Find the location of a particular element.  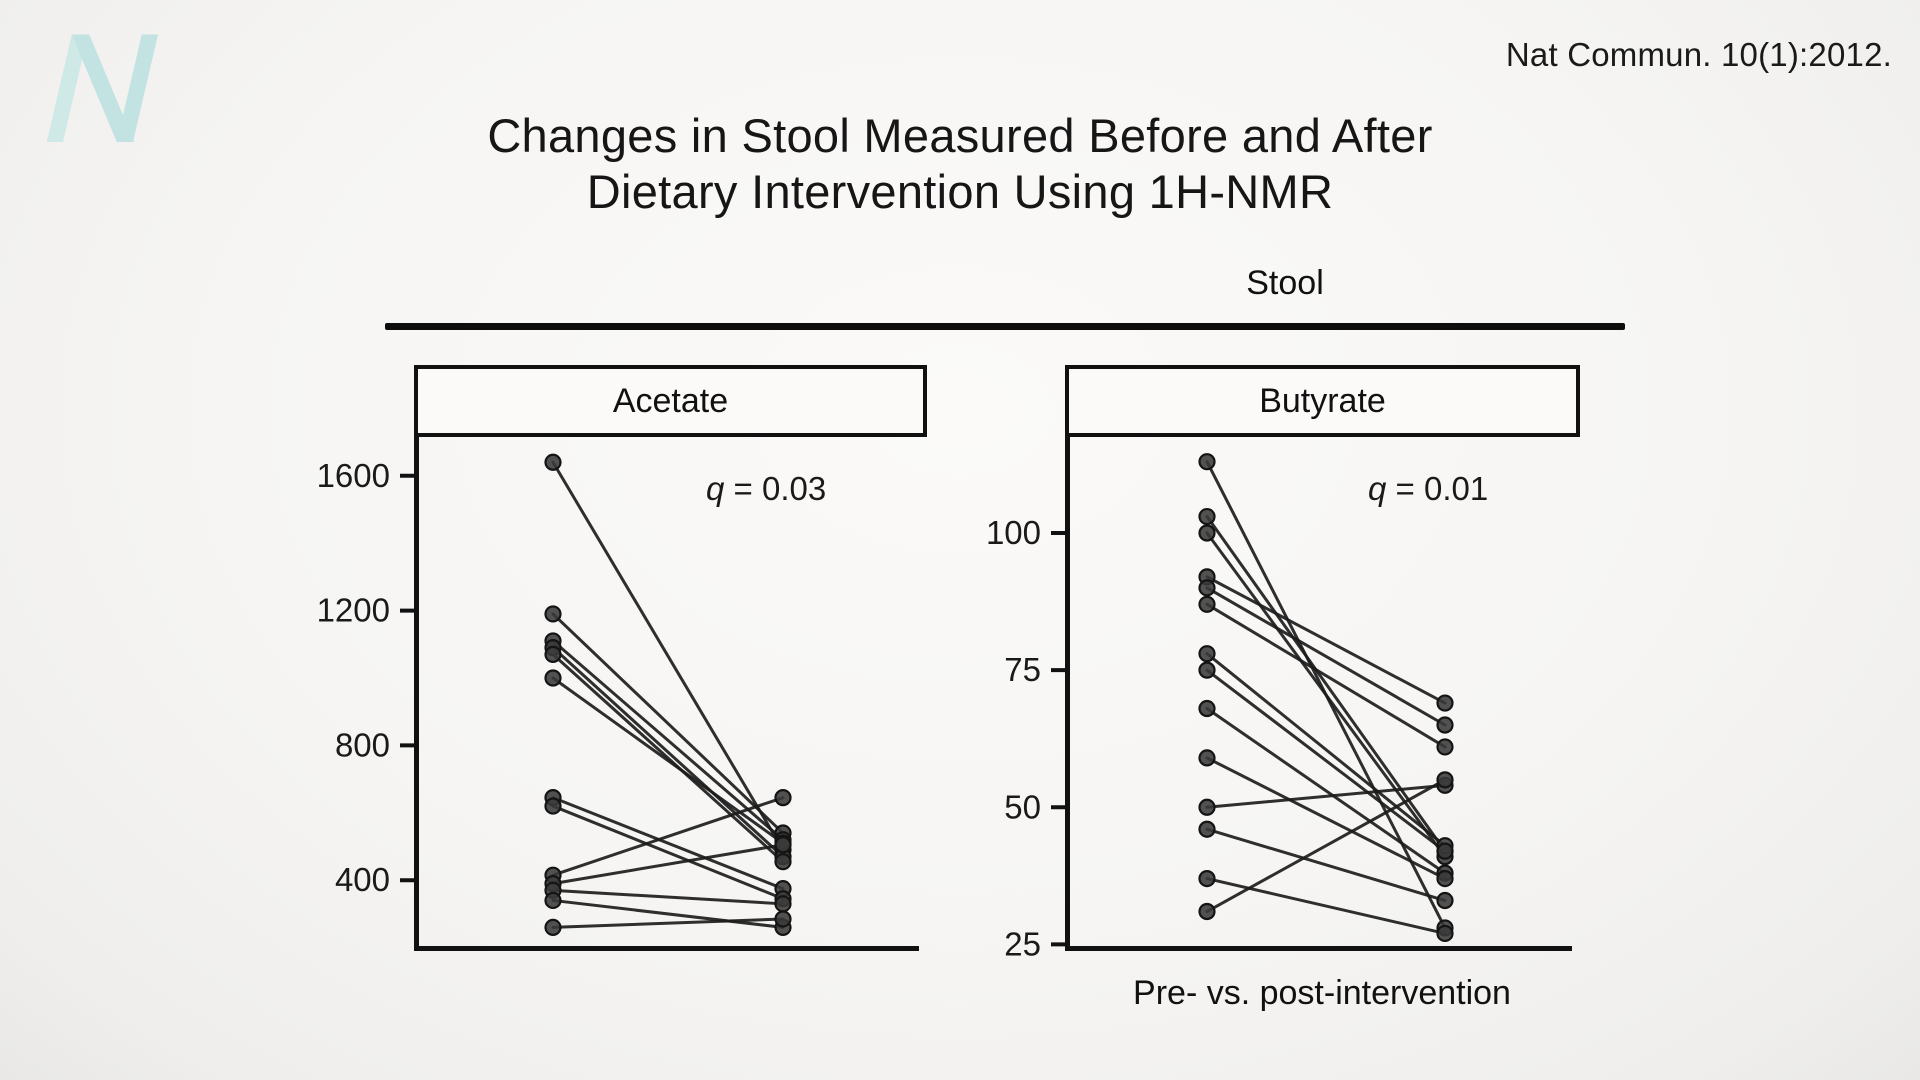

butyrate-plot: 25 50 75 100 q = 0.01 is located at coordinates (1279, 699).